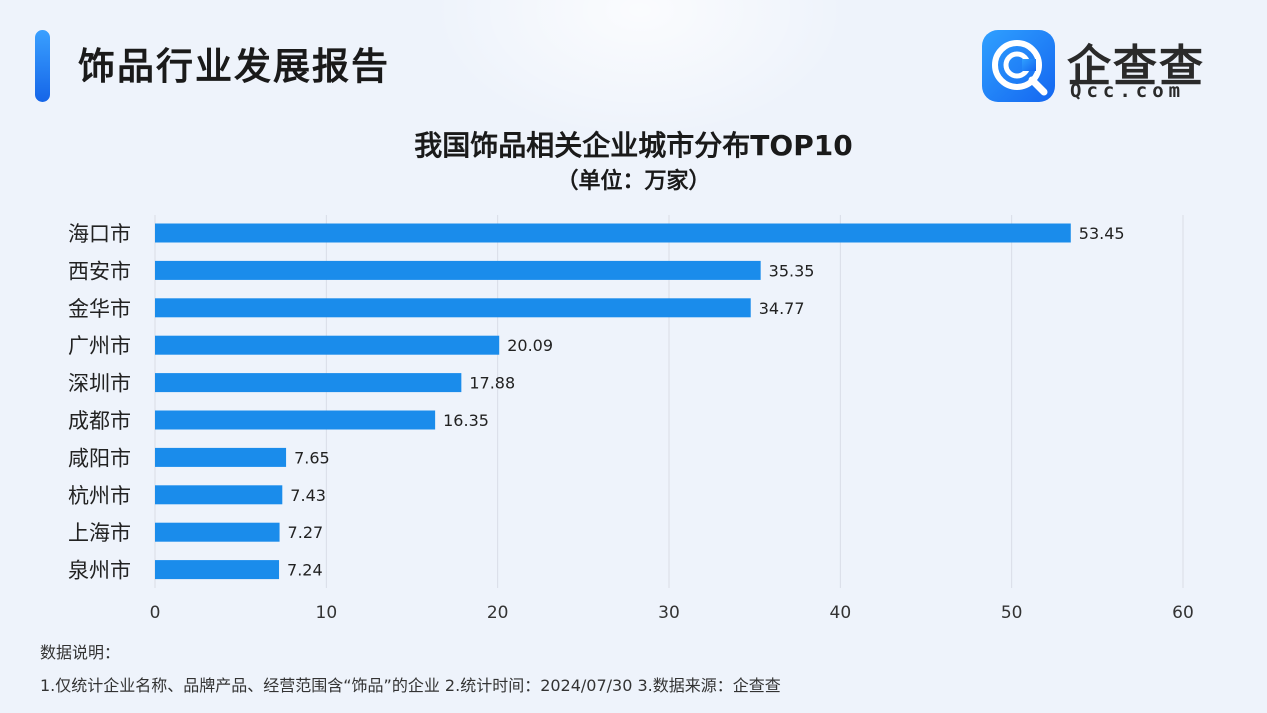  I want to click on x-tick-label: 30, so click(669, 613).